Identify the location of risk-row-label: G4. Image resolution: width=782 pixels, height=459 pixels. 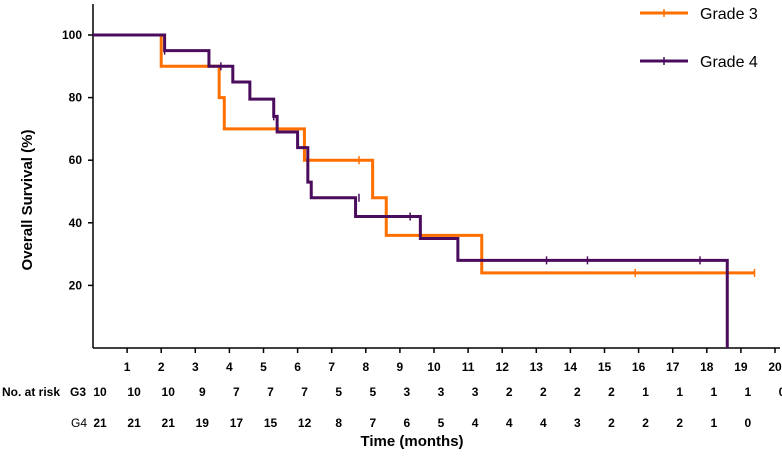
(79, 423).